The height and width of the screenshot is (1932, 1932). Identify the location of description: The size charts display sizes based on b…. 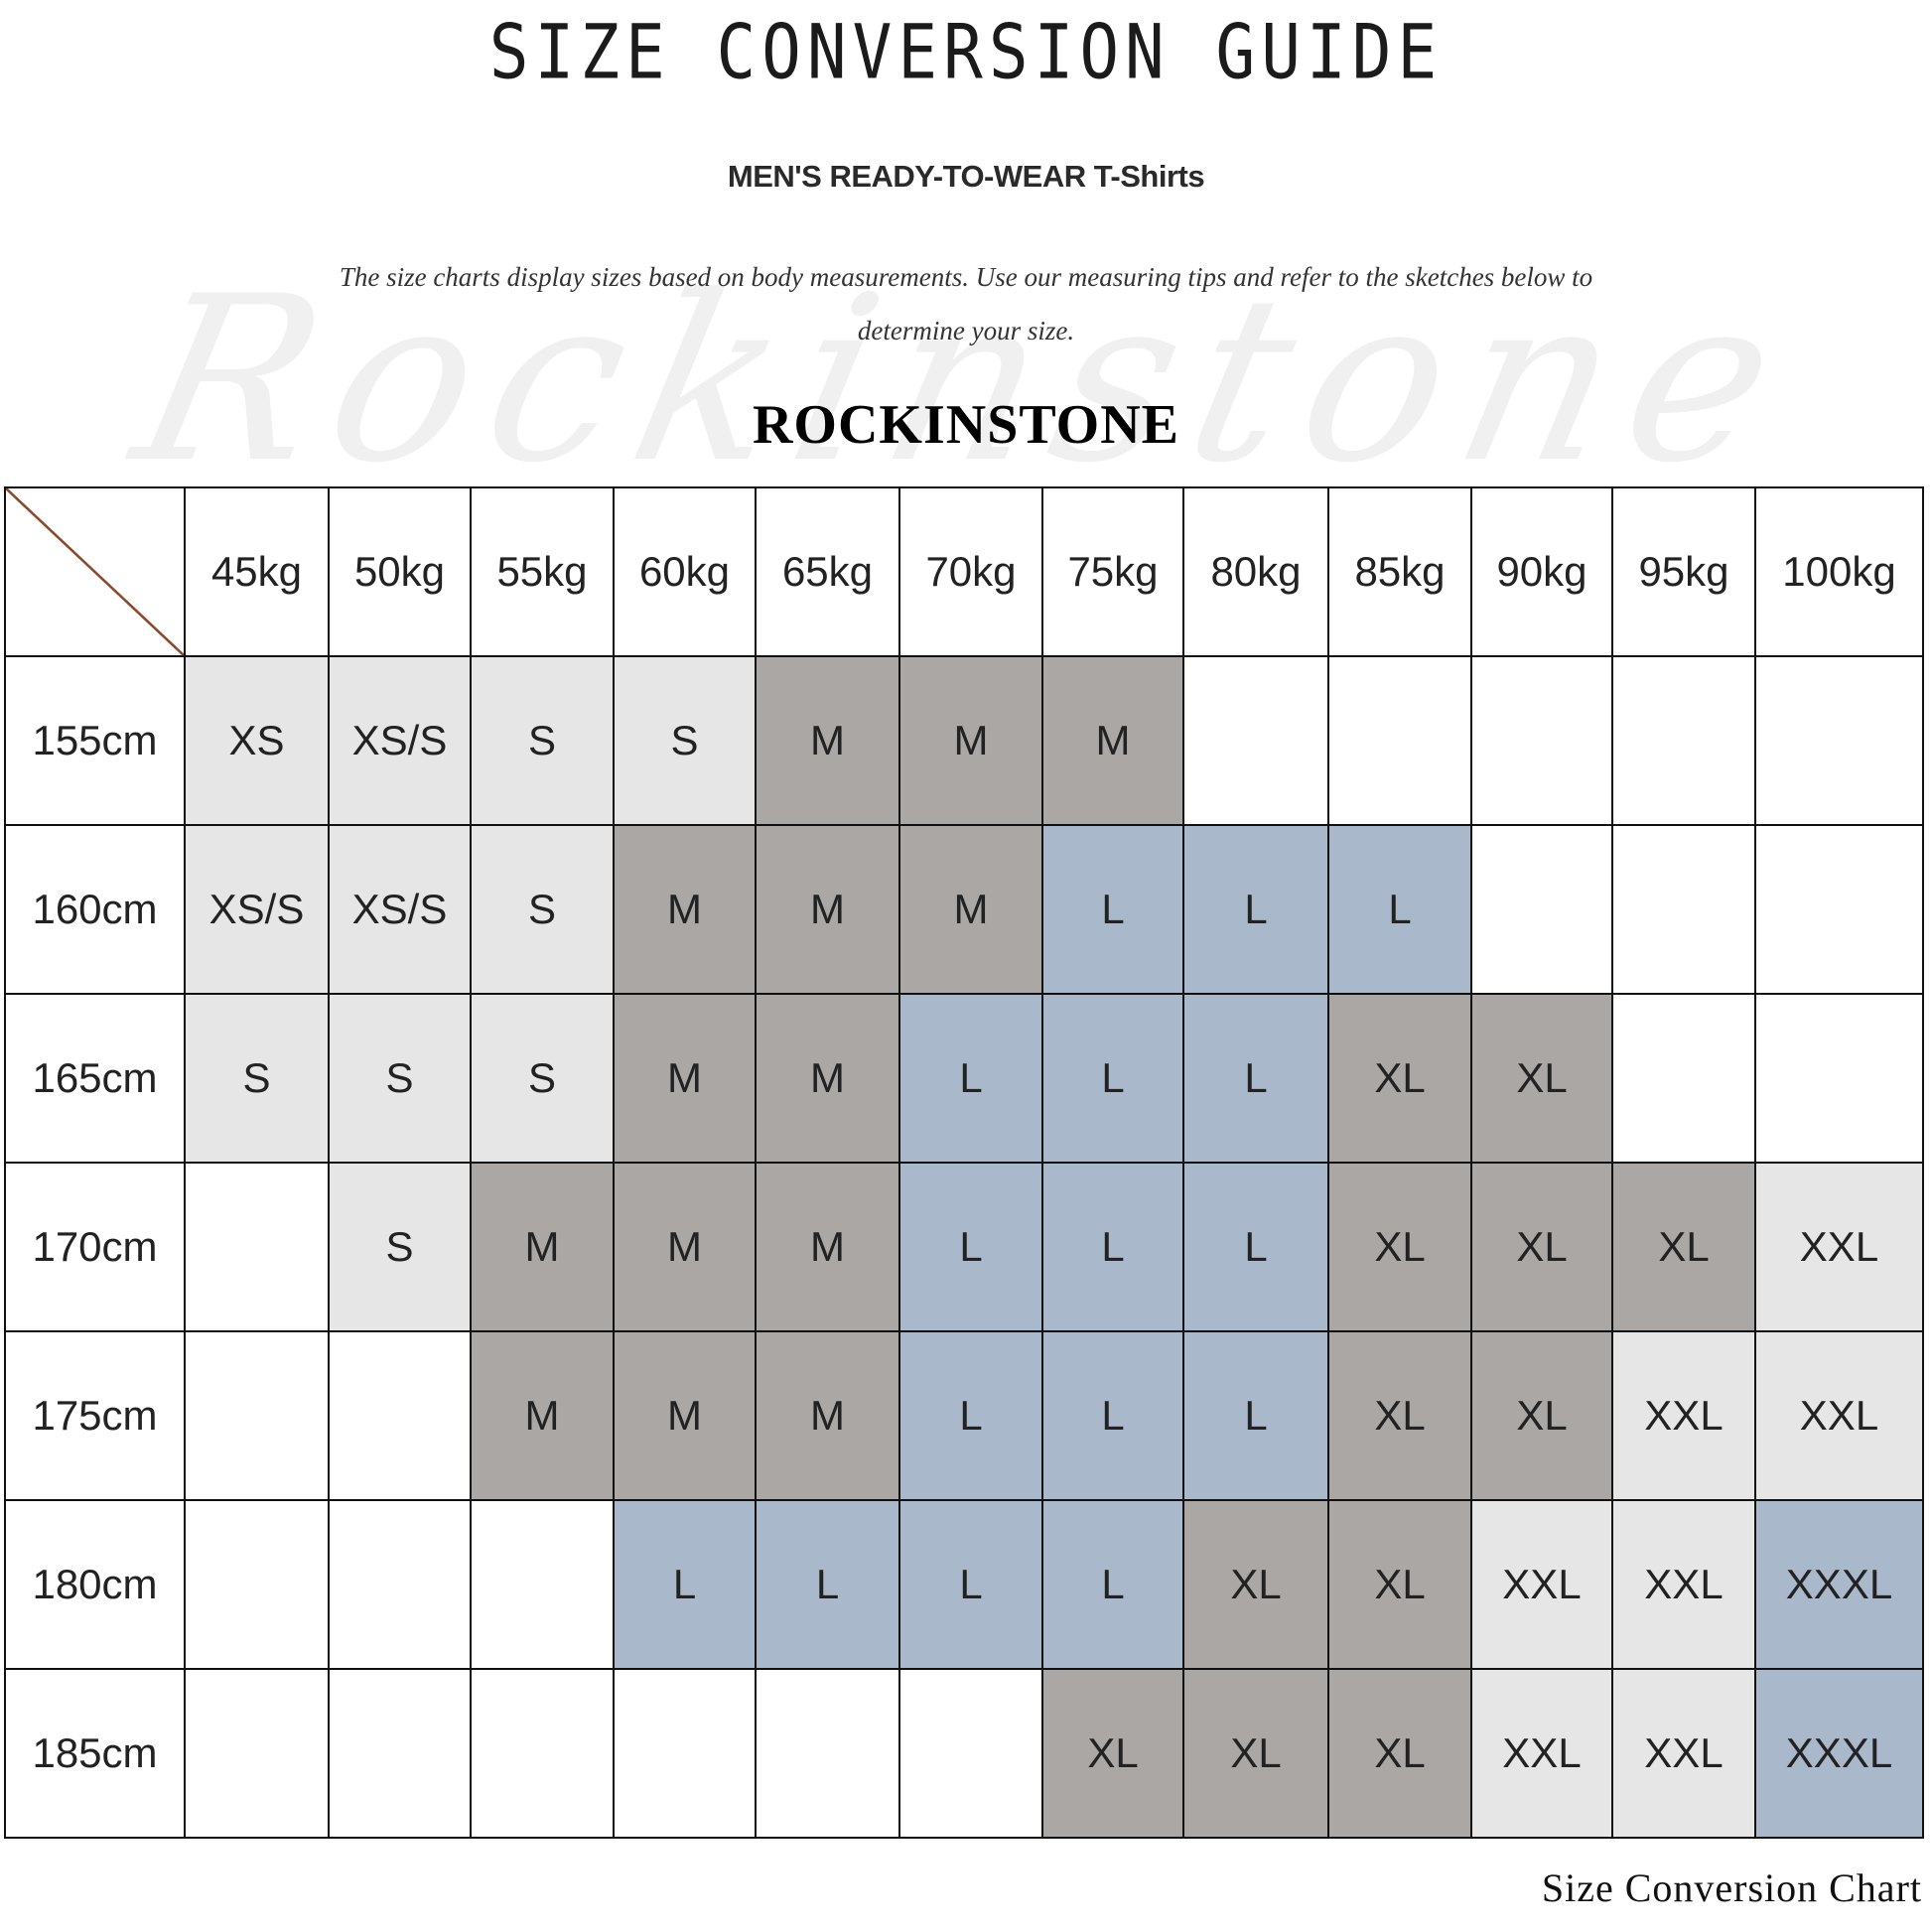
(966, 304).